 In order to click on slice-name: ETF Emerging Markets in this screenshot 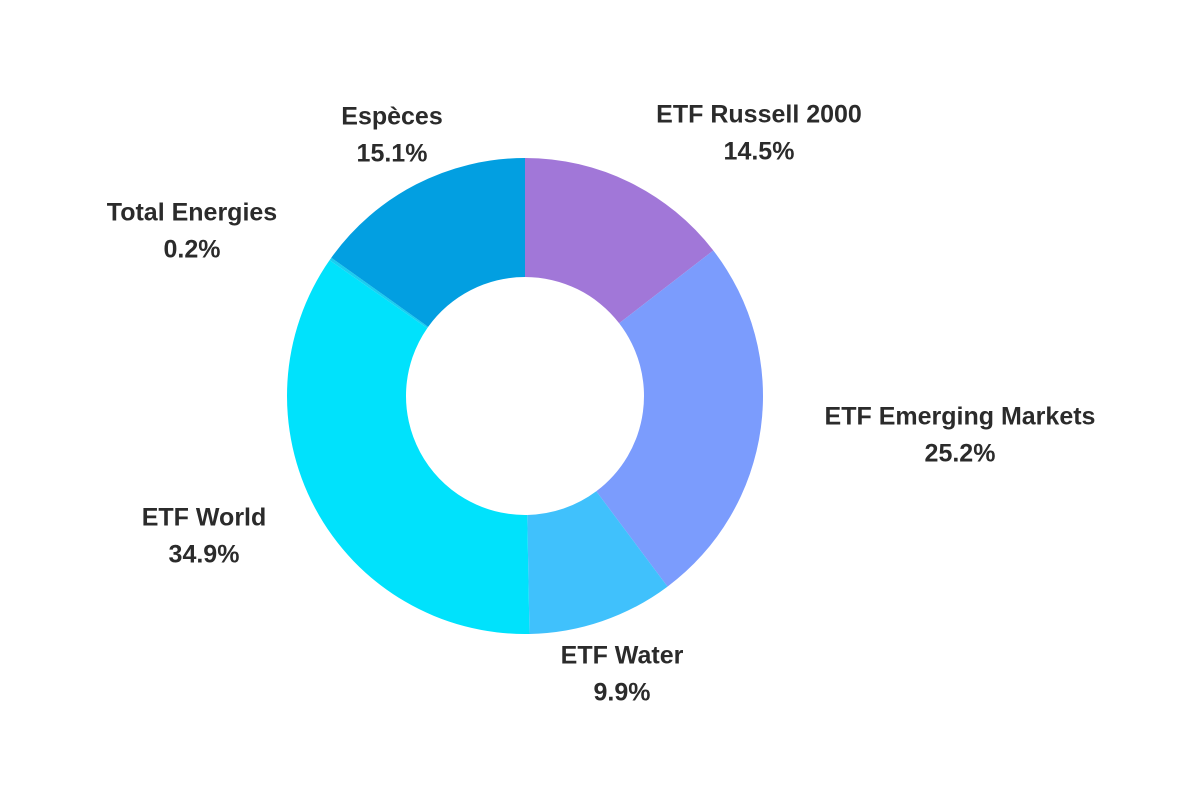, I will do `click(960, 417)`.